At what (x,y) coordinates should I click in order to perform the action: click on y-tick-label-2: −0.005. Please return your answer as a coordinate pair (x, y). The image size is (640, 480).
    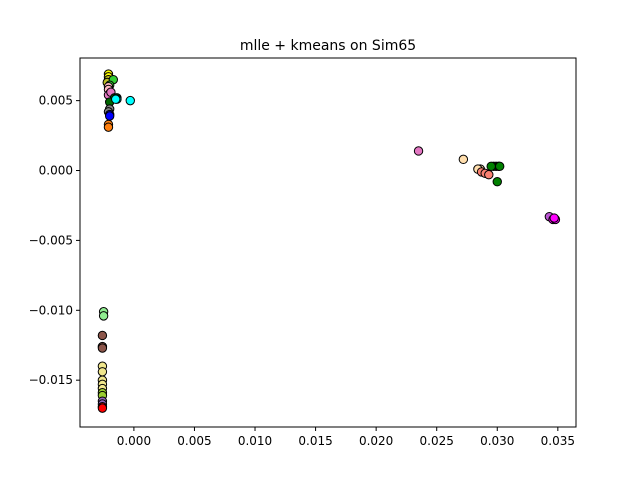
    Looking at the image, I should click on (51, 240).